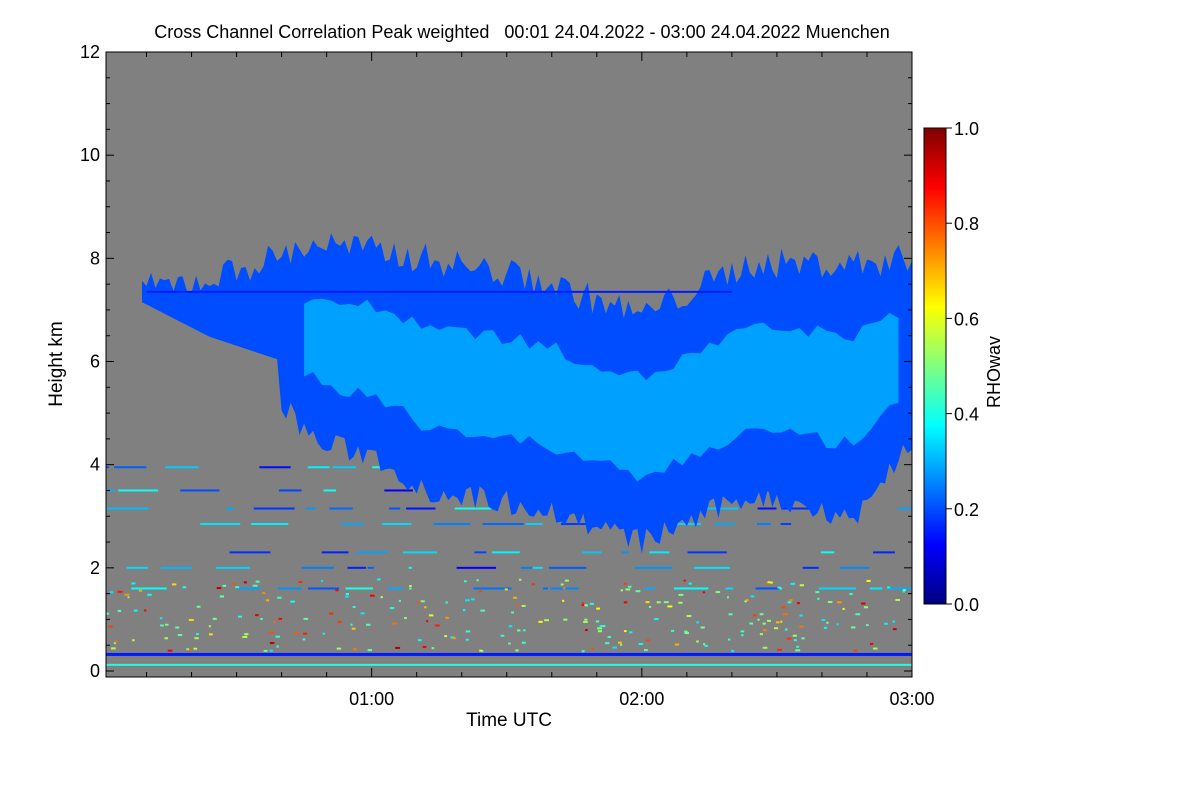 The image size is (1200, 800). Describe the element at coordinates (439, 291) in the screenshot. I see `thin-layer-line` at that location.